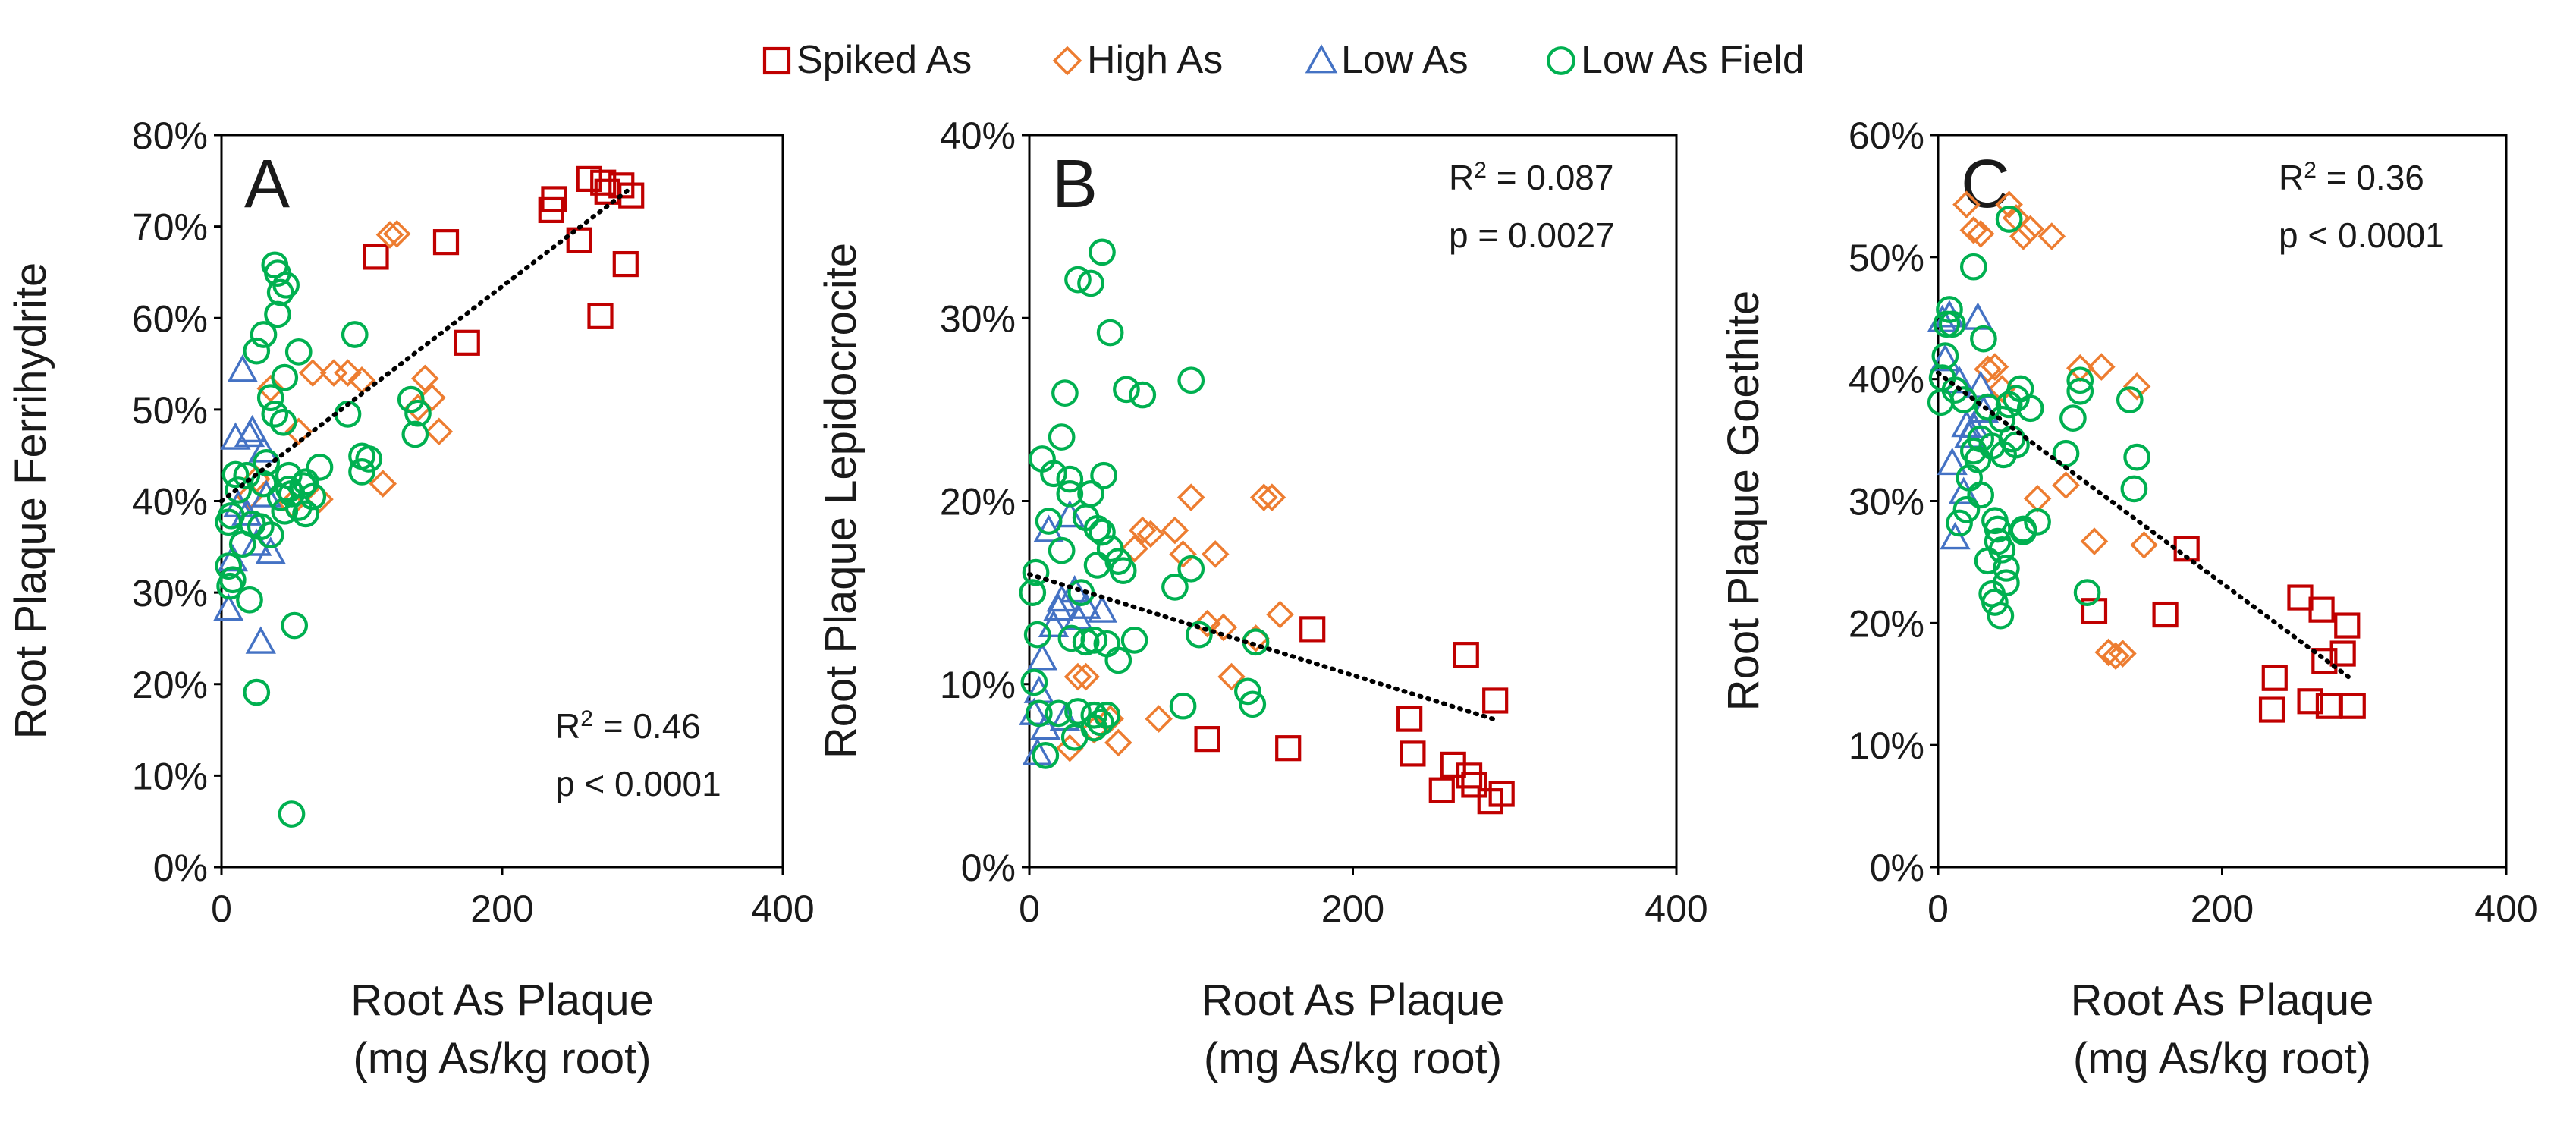 This screenshot has height=1122, width=2576. What do you see at coordinates (502, 1000) in the screenshot?
I see `x-axis-title: Root As Plaque` at bounding box center [502, 1000].